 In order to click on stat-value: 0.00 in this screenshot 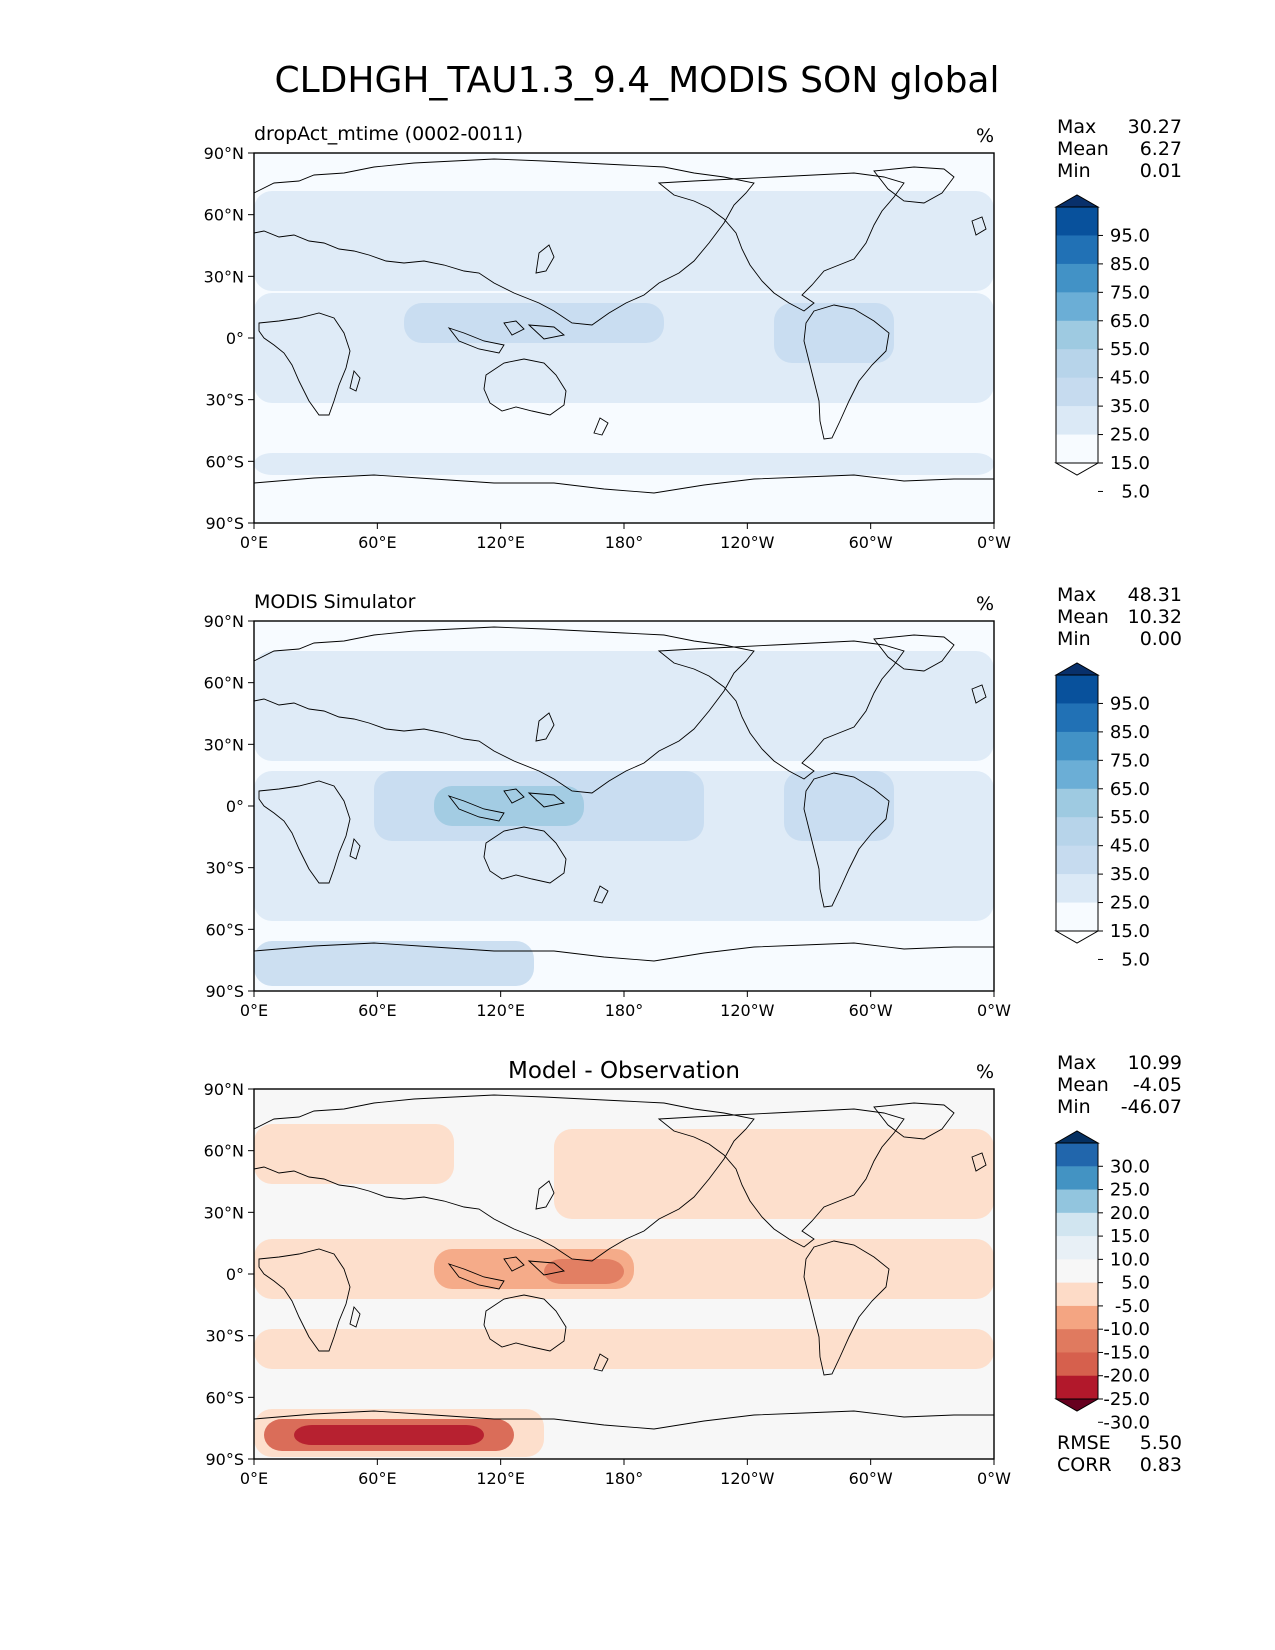, I will do `click(1161, 639)`.